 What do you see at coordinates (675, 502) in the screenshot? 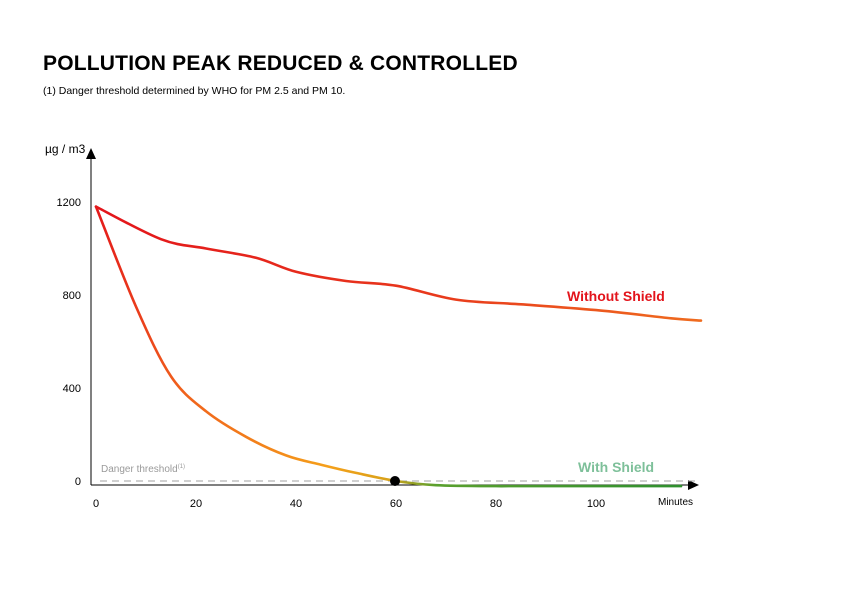
I see `x-axis-unit: Minutes` at bounding box center [675, 502].